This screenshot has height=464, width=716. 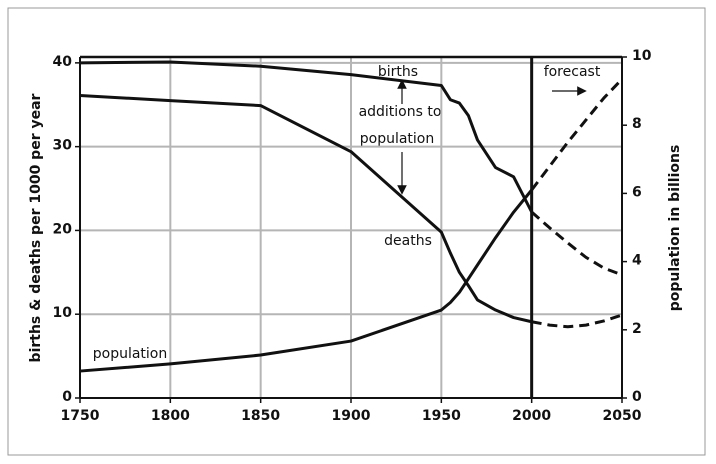 What do you see at coordinates (531, 416) in the screenshot?
I see `x-tick-label: 2000` at bounding box center [531, 416].